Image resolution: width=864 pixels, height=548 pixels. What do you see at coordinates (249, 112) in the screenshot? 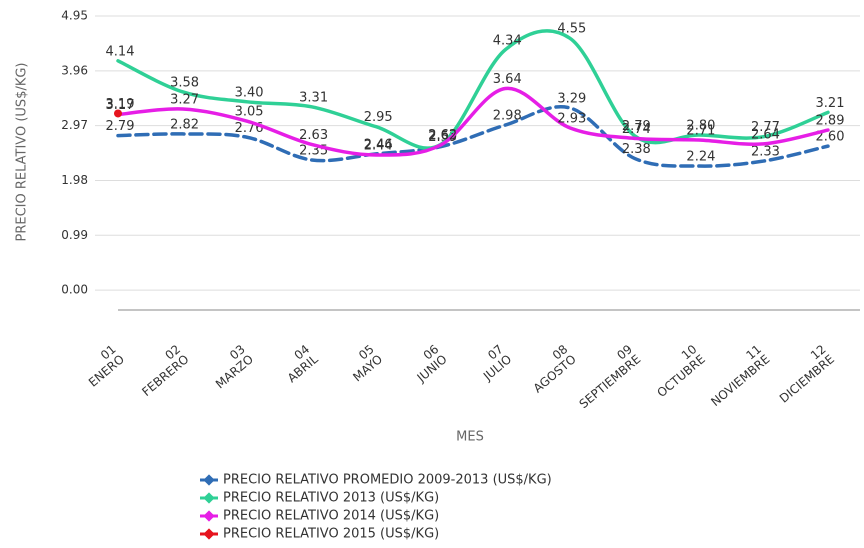
I see `data-label: 3.05` at bounding box center [249, 112].